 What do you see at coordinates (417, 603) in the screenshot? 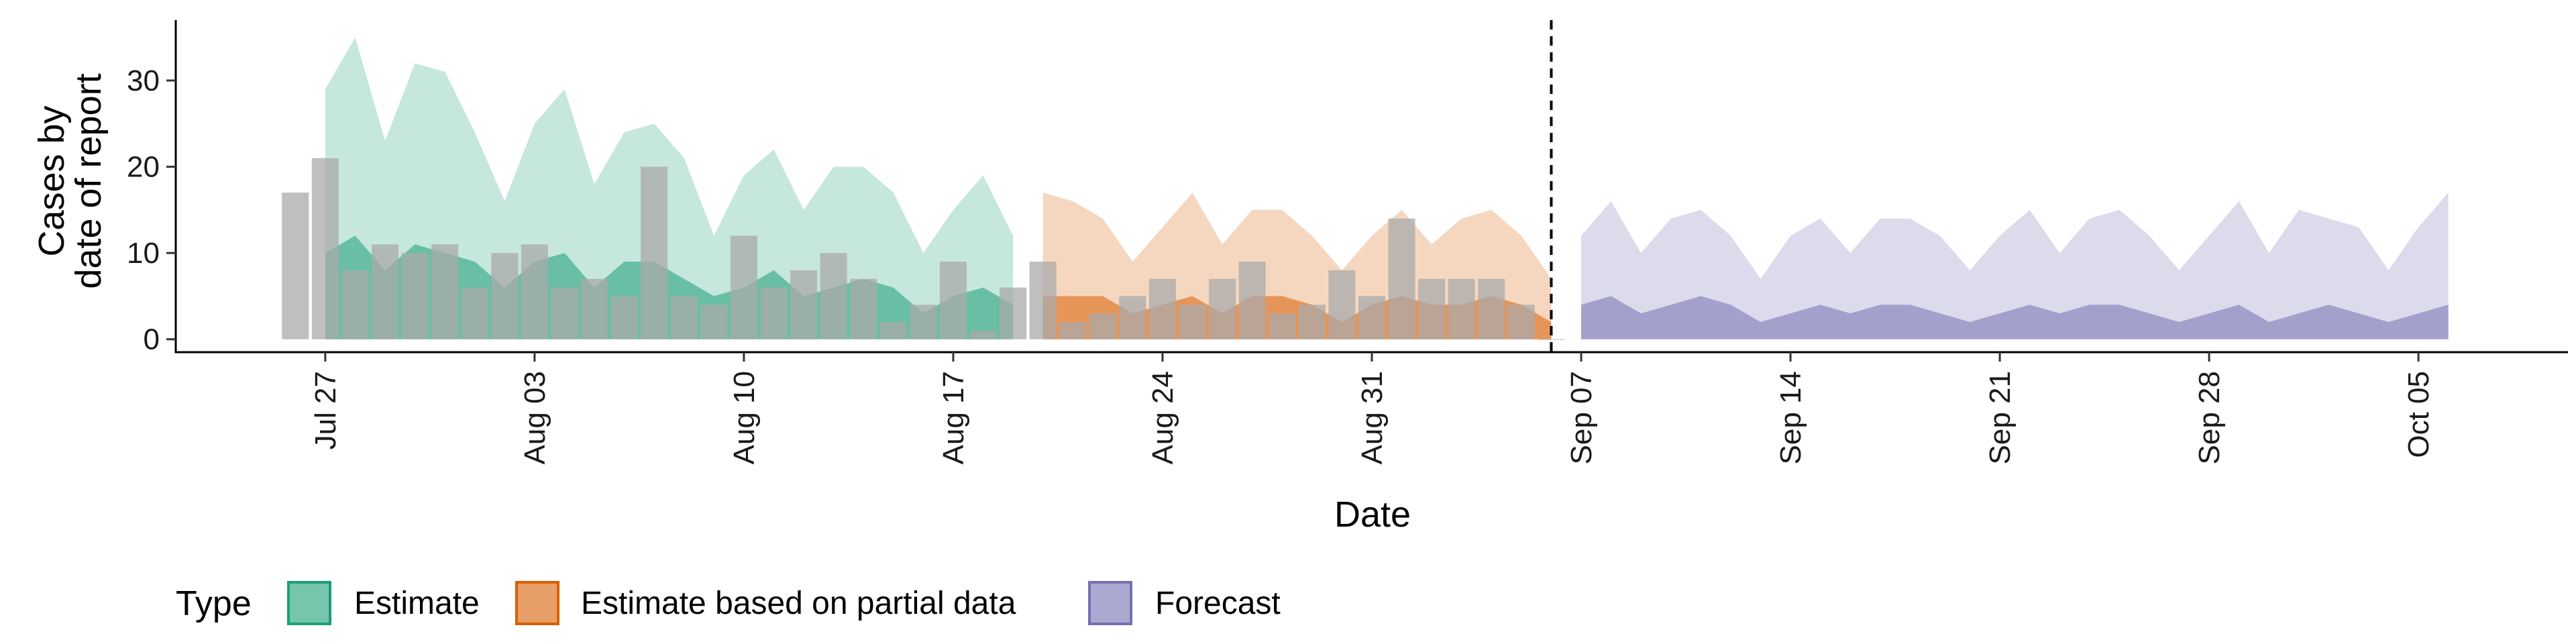
I see `legend-label-estimate: Estimate` at bounding box center [417, 603].